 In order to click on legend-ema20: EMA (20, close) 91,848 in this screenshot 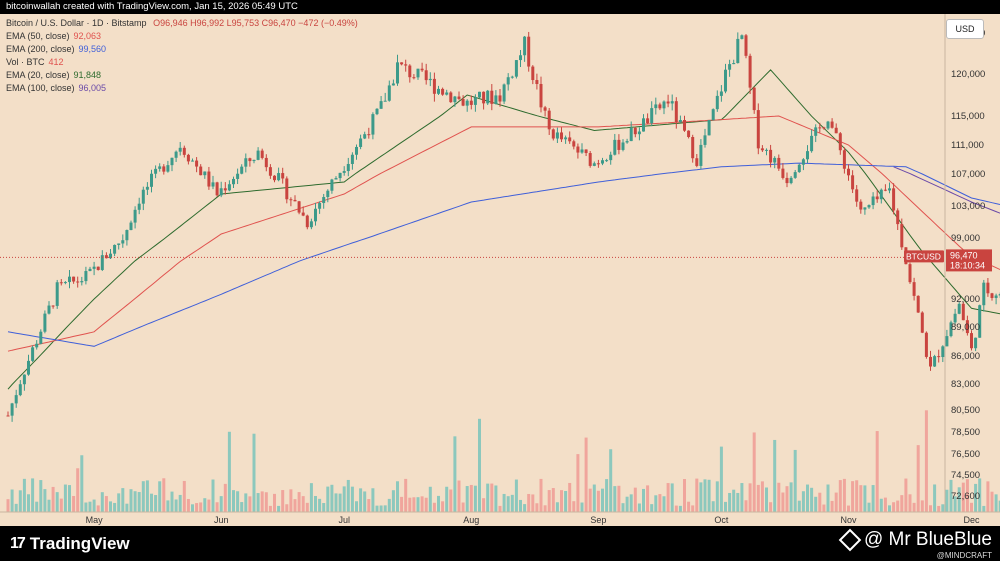, I will do `click(182, 75)`.